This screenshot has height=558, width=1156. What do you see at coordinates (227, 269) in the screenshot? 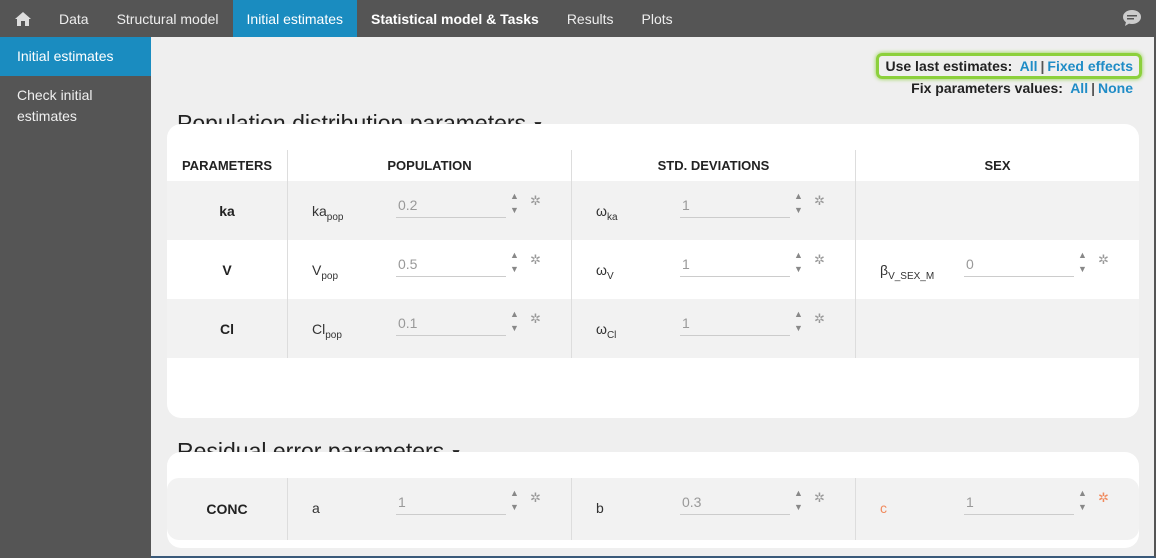
I see `parameter-name: V` at bounding box center [227, 269].